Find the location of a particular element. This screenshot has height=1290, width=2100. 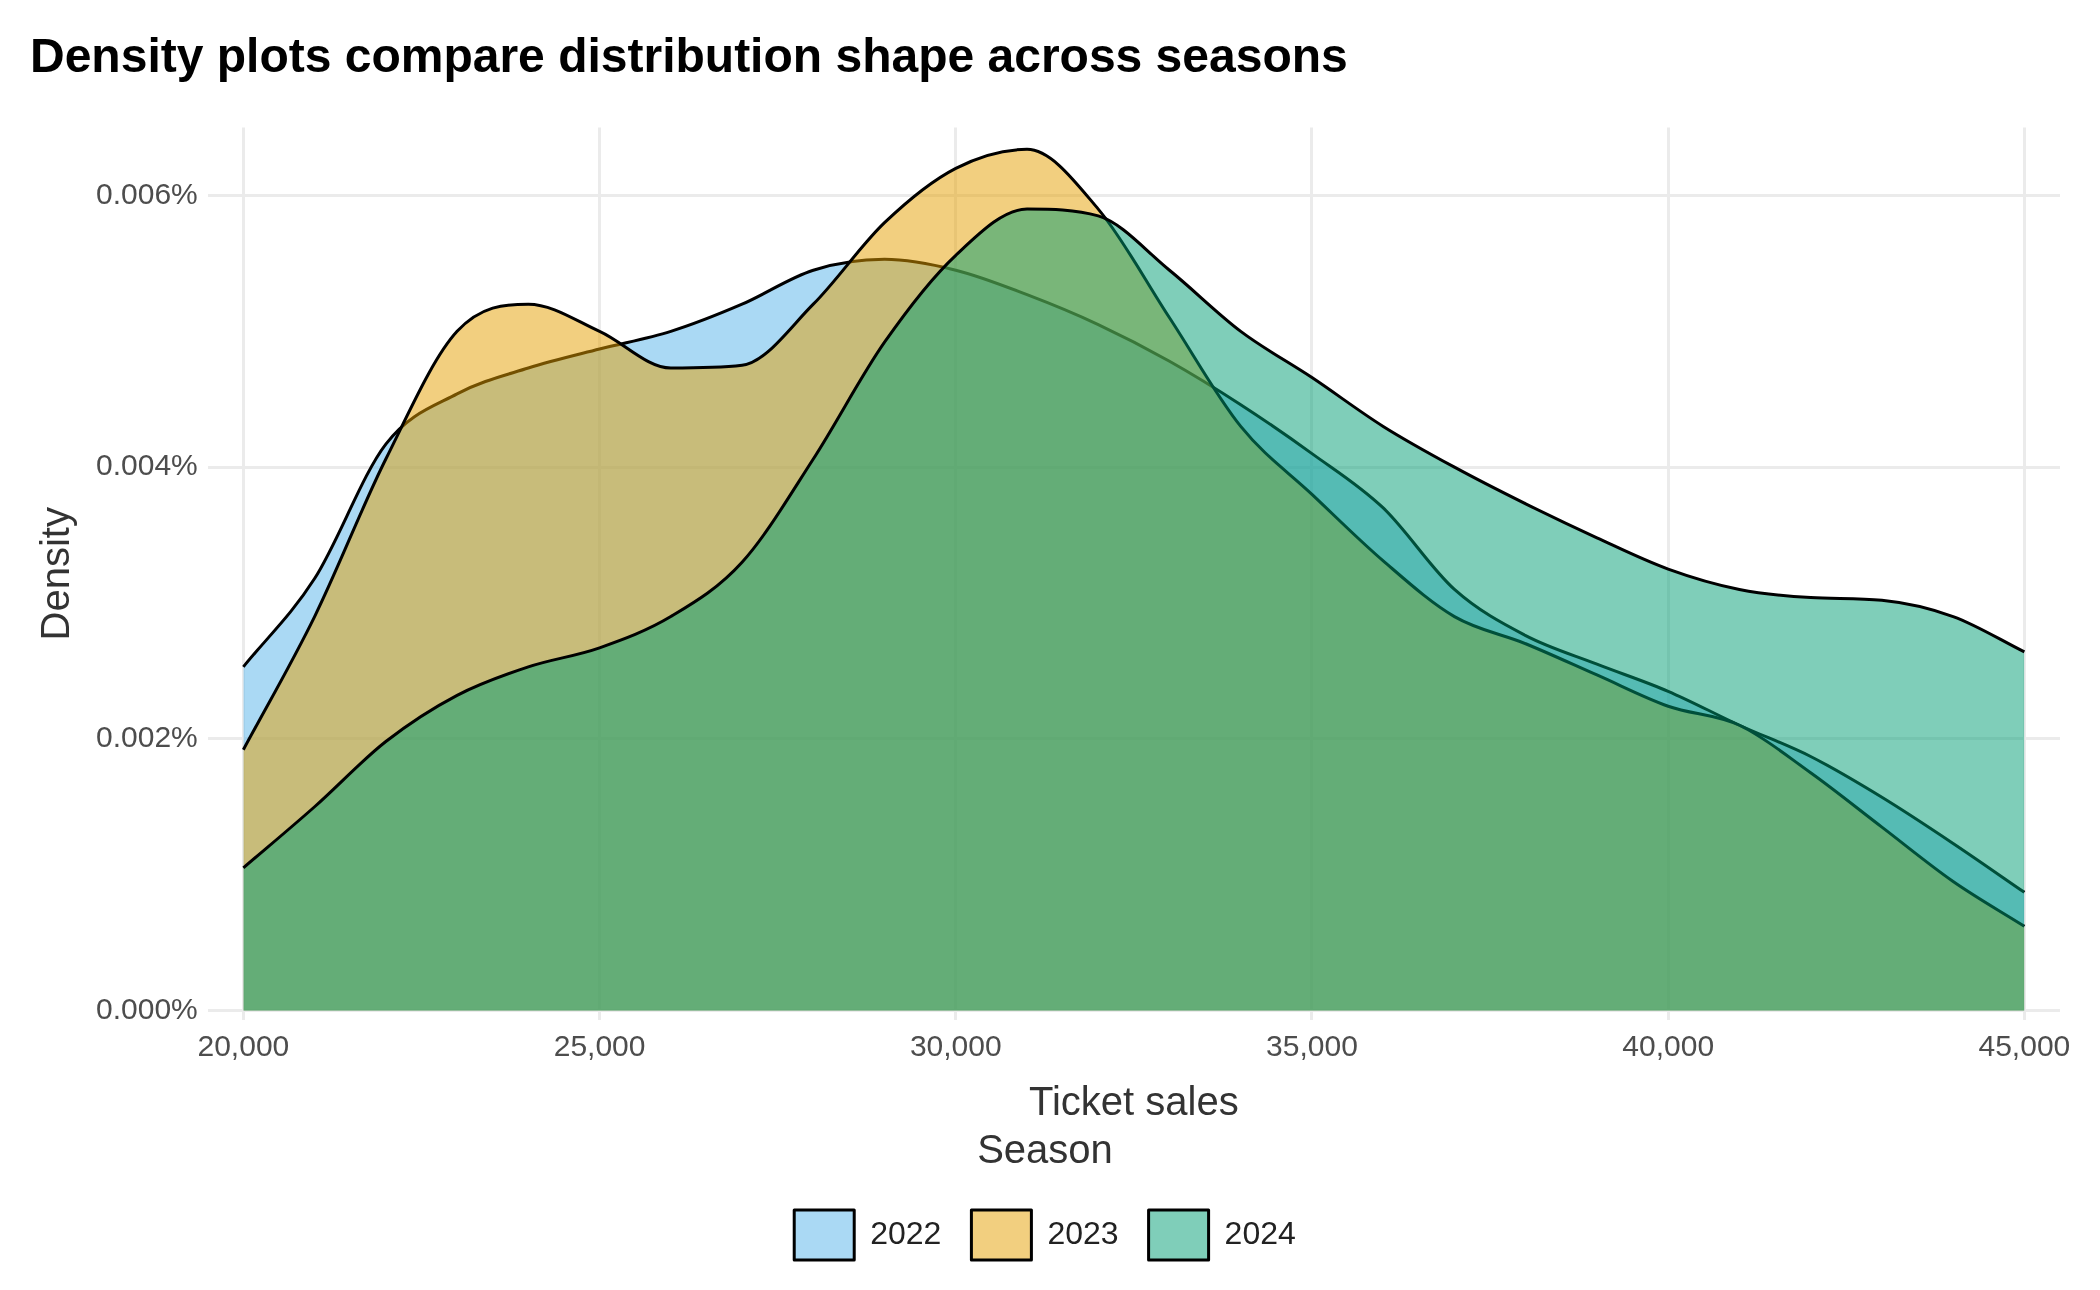

x-axis-title: Ticket sales is located at coordinates (1134, 1101).